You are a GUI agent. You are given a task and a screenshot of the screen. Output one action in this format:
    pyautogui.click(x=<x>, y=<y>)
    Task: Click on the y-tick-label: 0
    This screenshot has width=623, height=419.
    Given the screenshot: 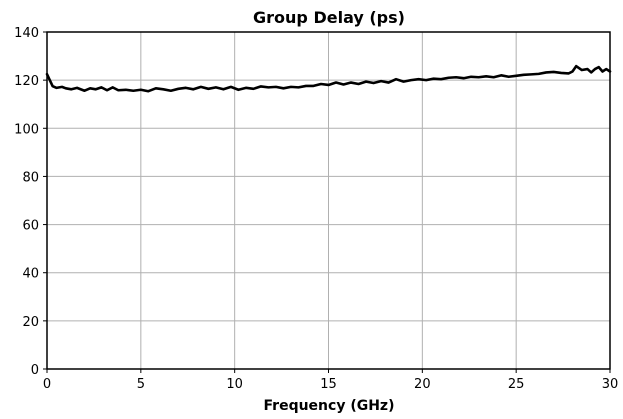 What is the action you would take?
    pyautogui.click(x=35, y=370)
    